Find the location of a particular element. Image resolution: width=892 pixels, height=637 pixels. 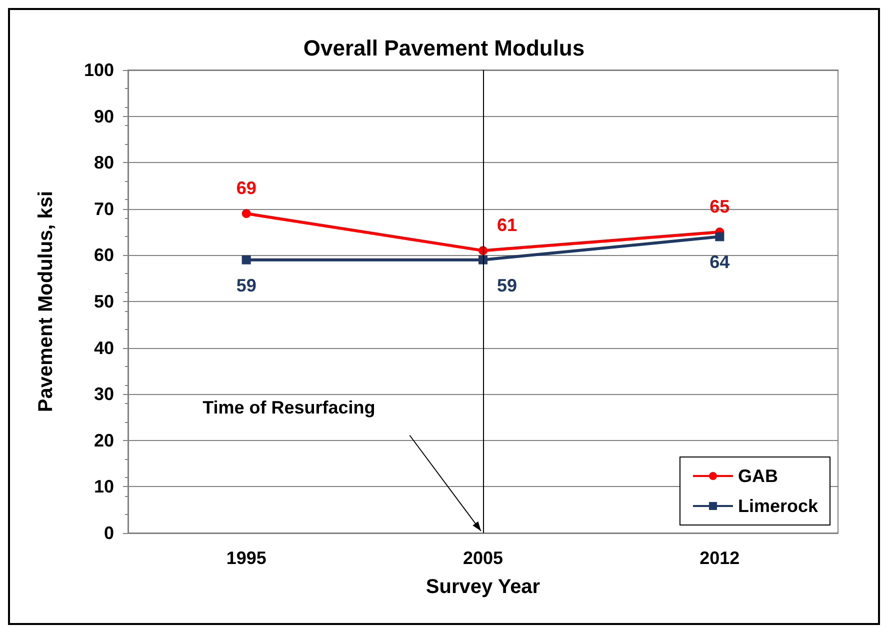

data-label: 65 is located at coordinates (720, 206).